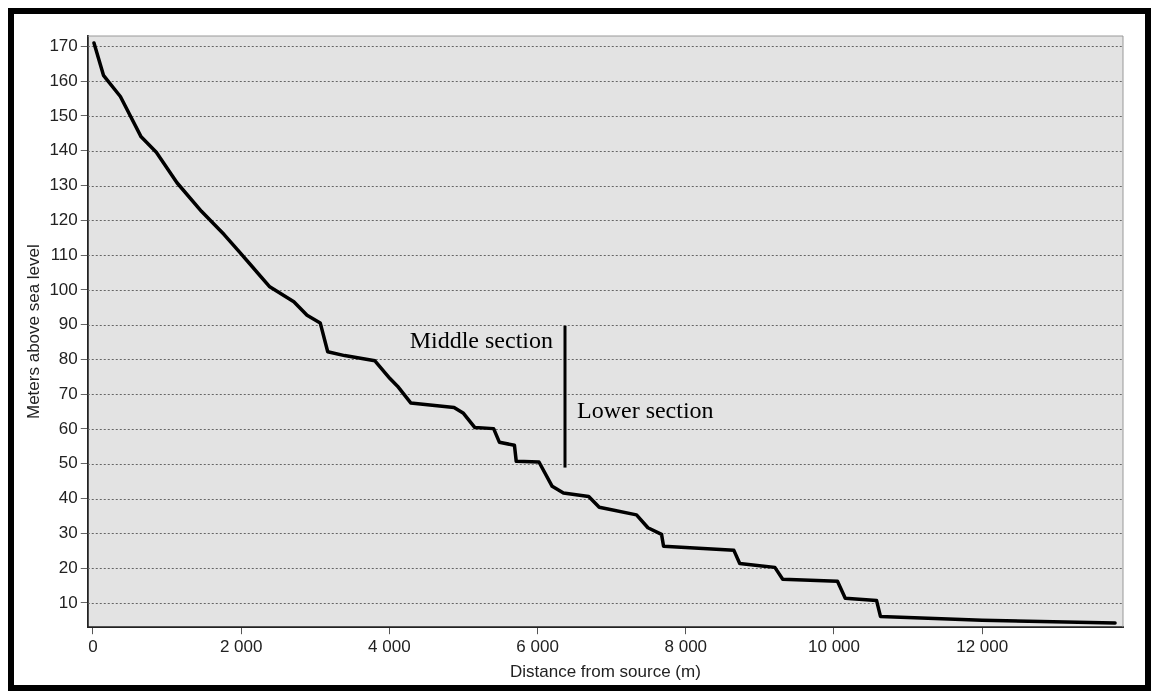 The image size is (1159, 699). What do you see at coordinates (63, 219) in the screenshot?
I see `y-tick-label: 120` at bounding box center [63, 219].